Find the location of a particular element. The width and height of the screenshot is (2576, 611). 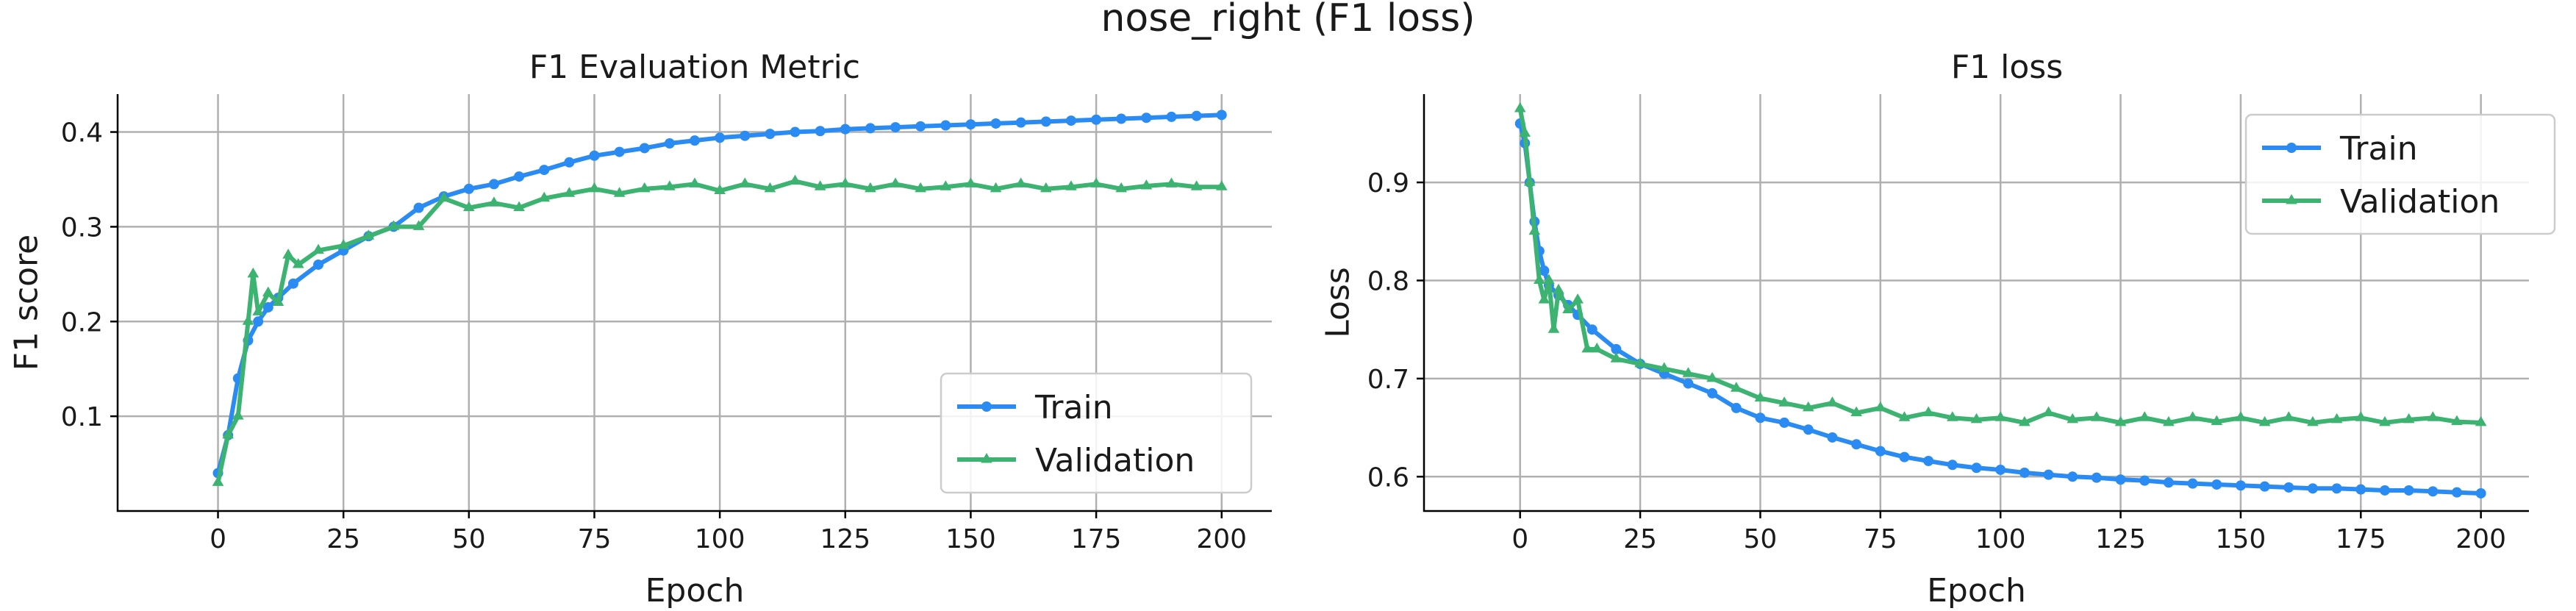

legend-item-train: Train is located at coordinates (2340, 149).